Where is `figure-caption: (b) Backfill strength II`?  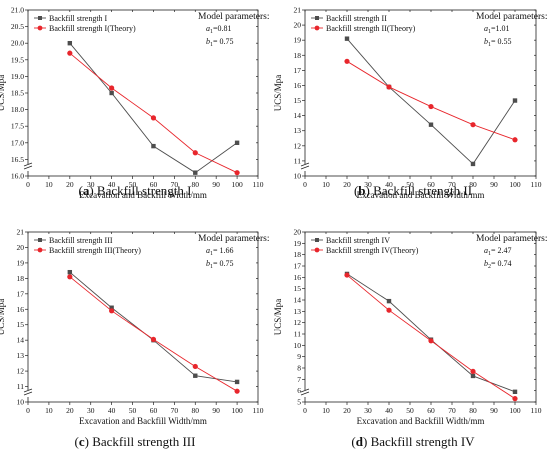
figure-caption: (b) Backfill strength II is located at coordinates (413, 190).